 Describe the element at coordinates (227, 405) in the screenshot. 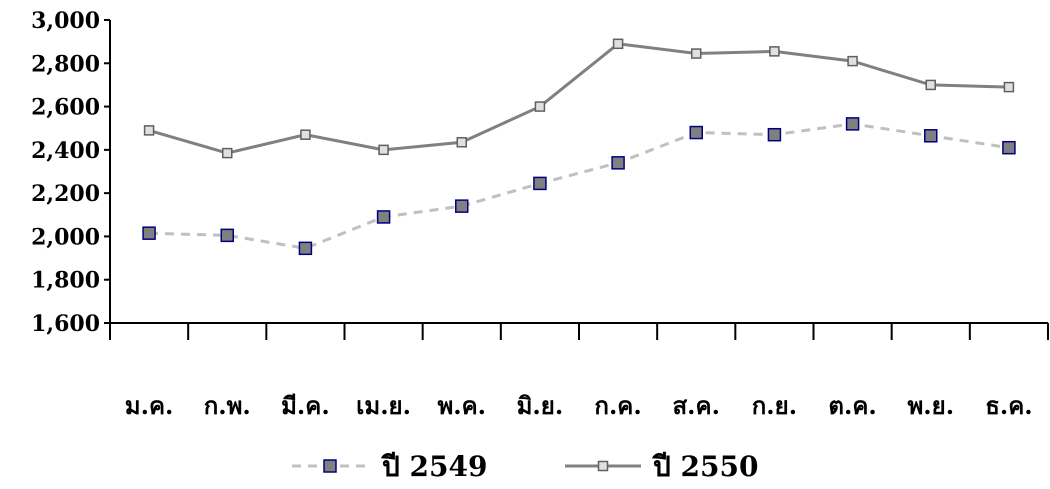

I see `x-tick-label: ก.พ.` at that location.